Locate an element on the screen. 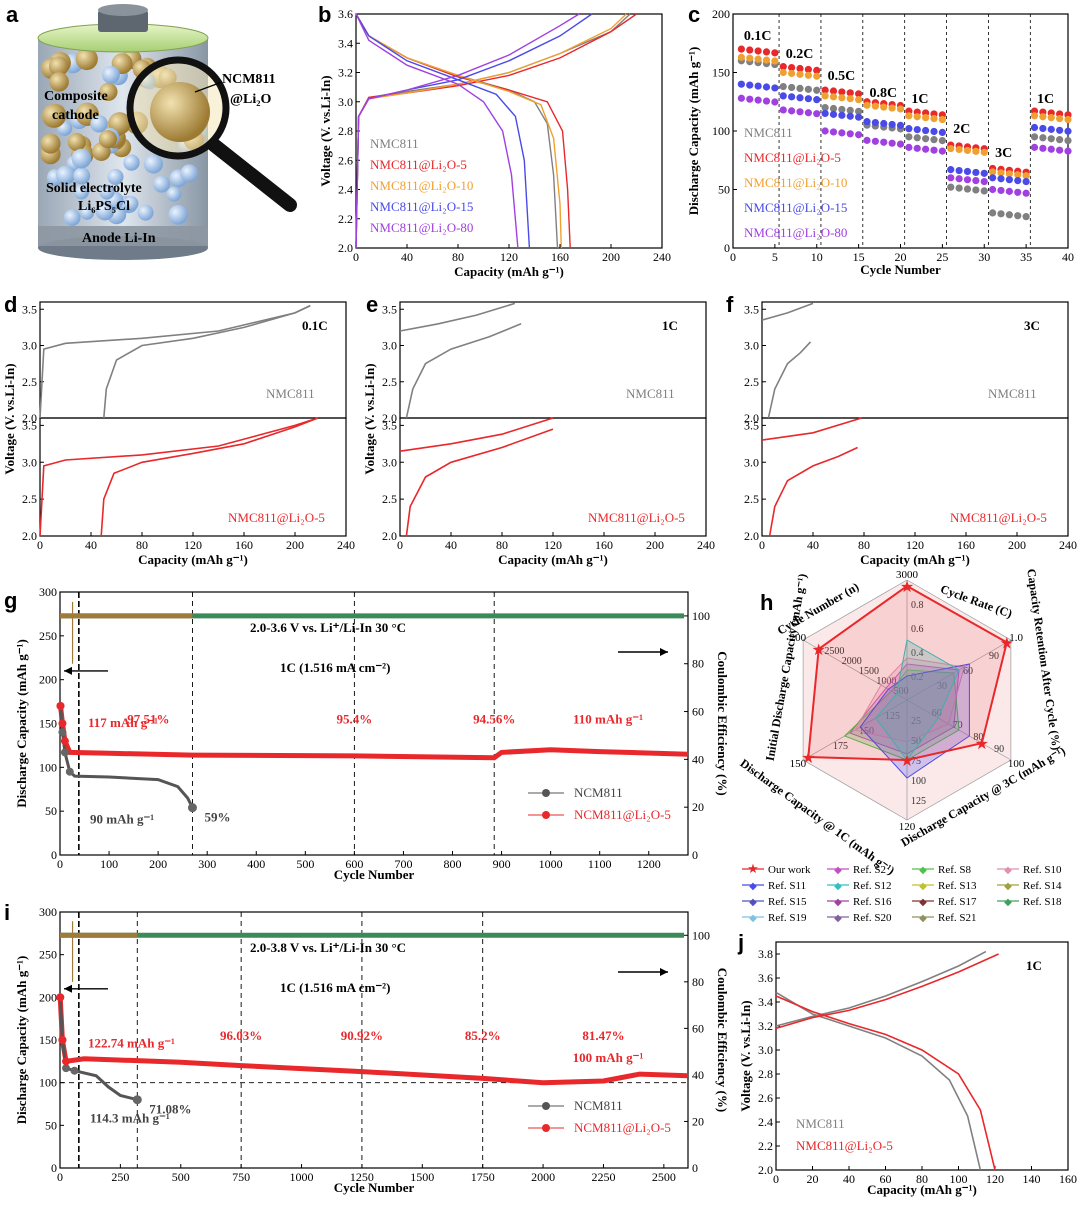 This screenshot has height=1208, width=1080. legend-entry-c: NMC811@Li₂O-5 is located at coordinates (792, 157).